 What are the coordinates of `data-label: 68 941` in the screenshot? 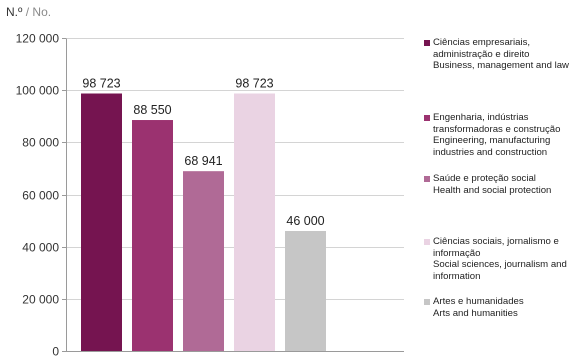 It's located at (203, 161).